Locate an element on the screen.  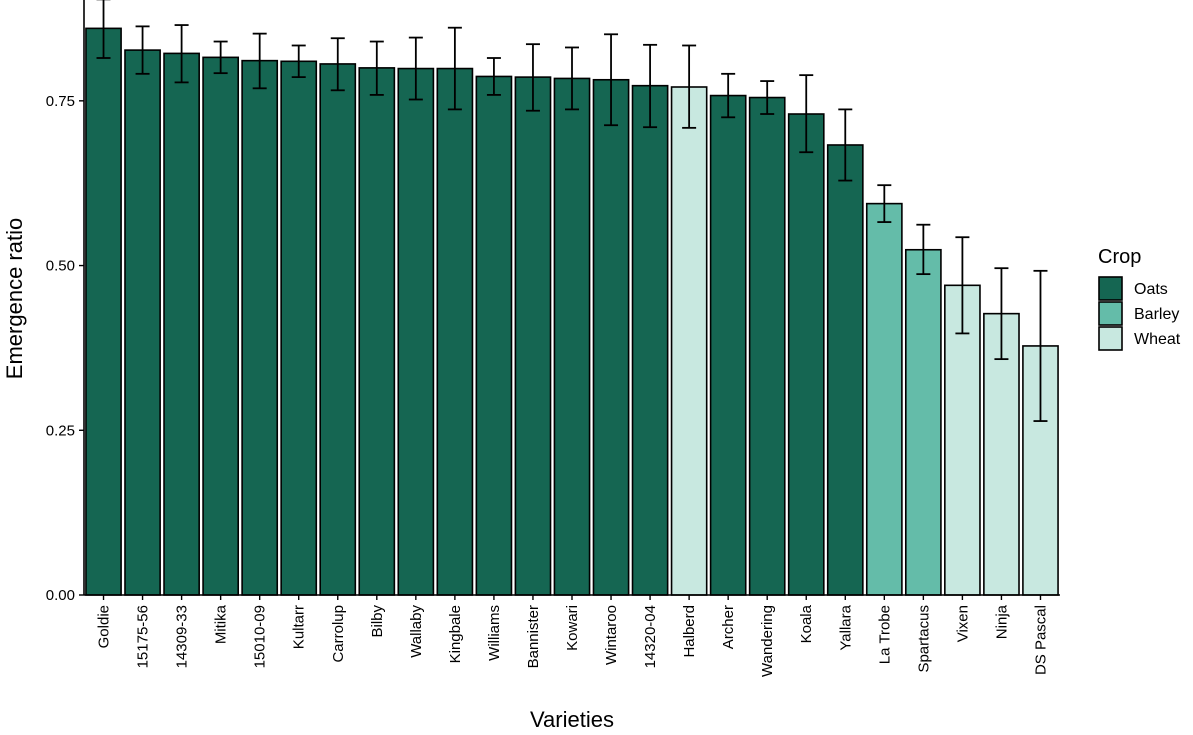
bar-wandering is located at coordinates (767, 346).